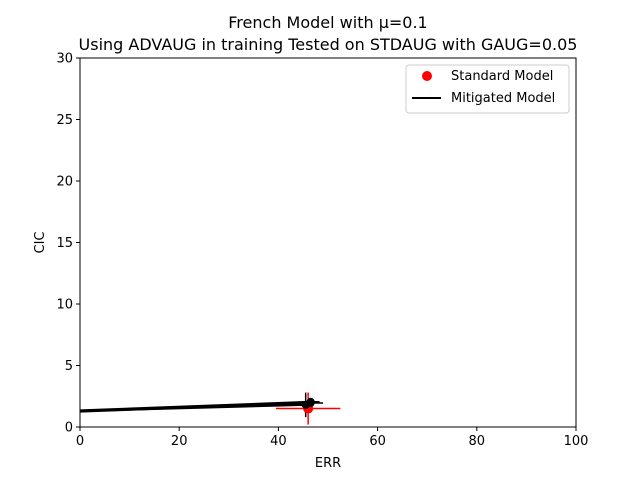 This screenshot has width=640, height=480. What do you see at coordinates (502, 76) in the screenshot?
I see `legend-label-standard-model: Standard Model` at bounding box center [502, 76].